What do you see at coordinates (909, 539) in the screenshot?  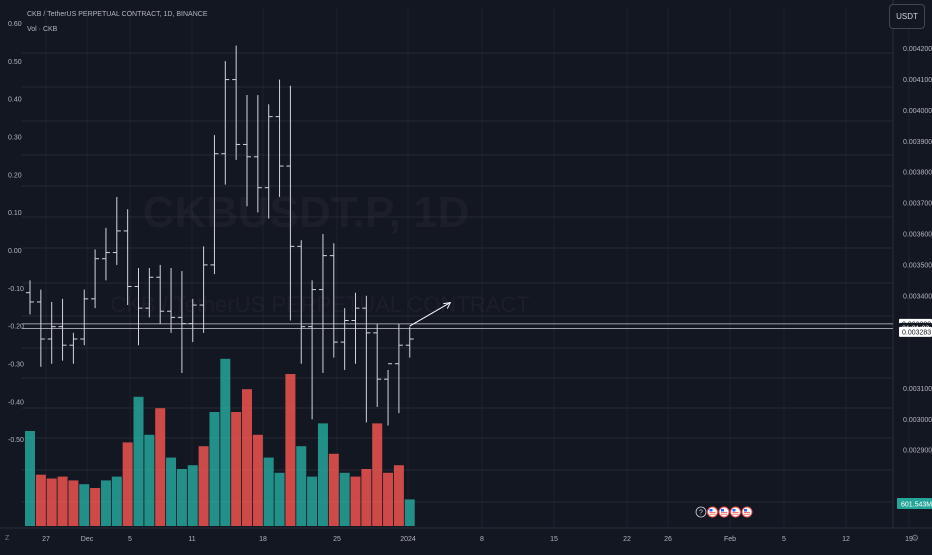 I see `time-axis-tick: 19` at bounding box center [909, 539].